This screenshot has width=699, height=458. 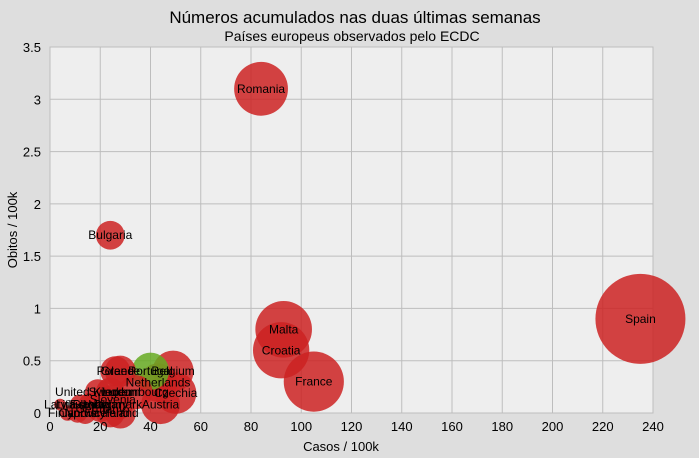 What do you see at coordinates (352, 426) in the screenshot?
I see `x-tick-label: 120` at bounding box center [352, 426].